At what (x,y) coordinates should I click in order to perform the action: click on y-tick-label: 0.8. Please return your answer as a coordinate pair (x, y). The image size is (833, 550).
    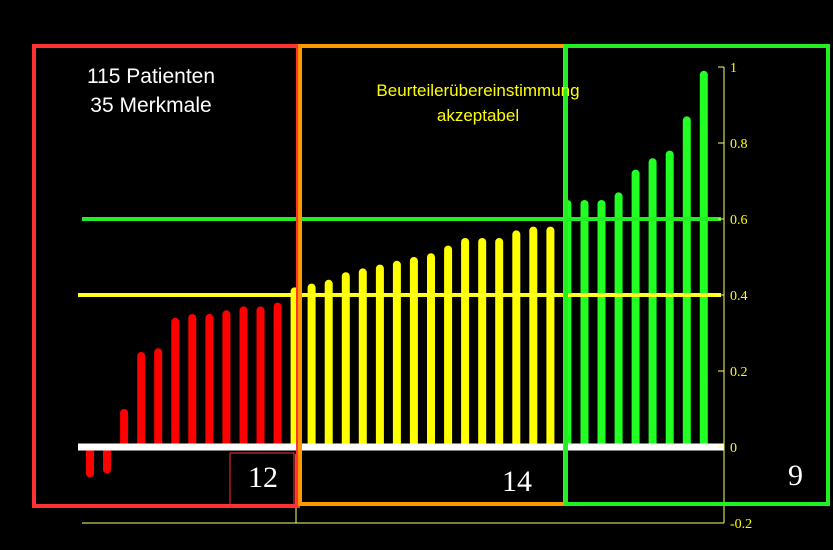
    Looking at the image, I should click on (739, 144).